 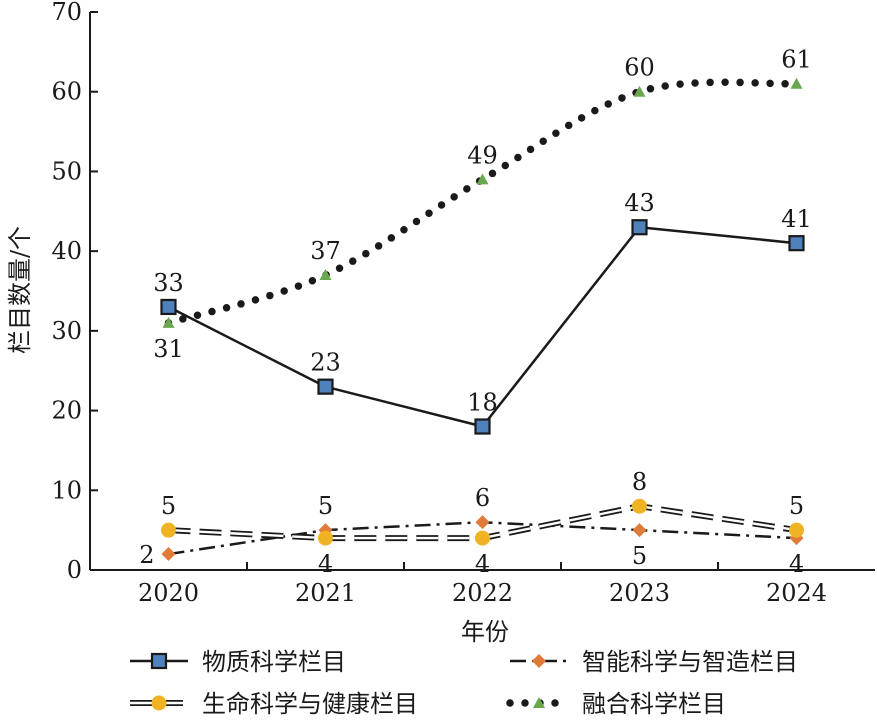 What do you see at coordinates (168, 506) in the screenshot?
I see `data-label-2-0: 5` at bounding box center [168, 506].